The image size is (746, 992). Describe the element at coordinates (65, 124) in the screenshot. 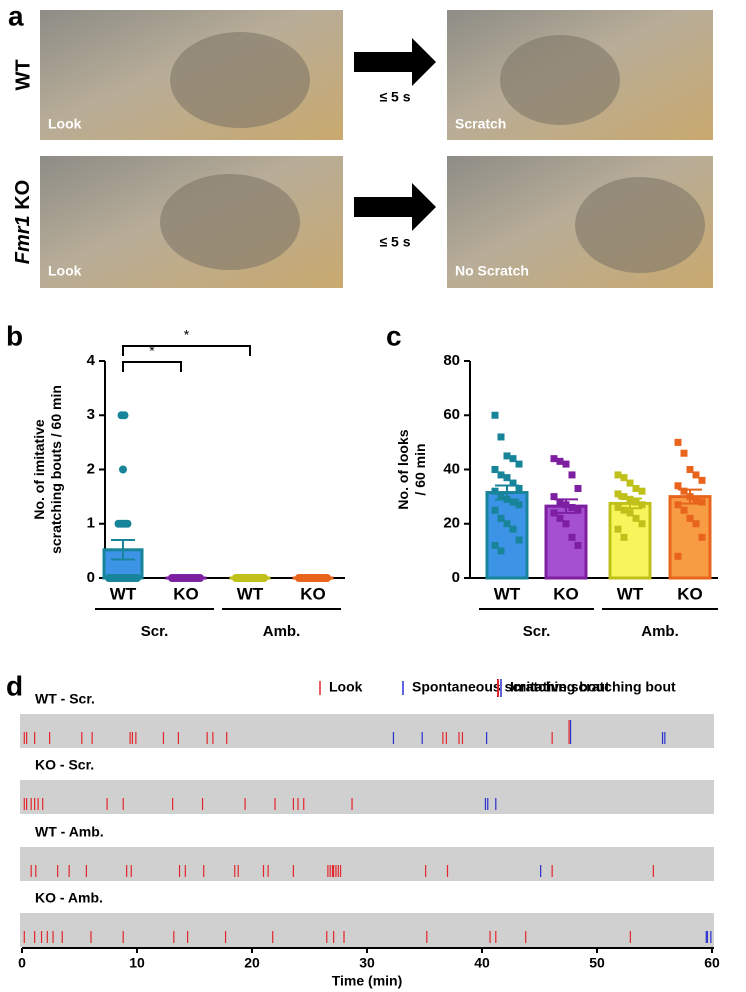

I see `photo-label: Look` at that location.